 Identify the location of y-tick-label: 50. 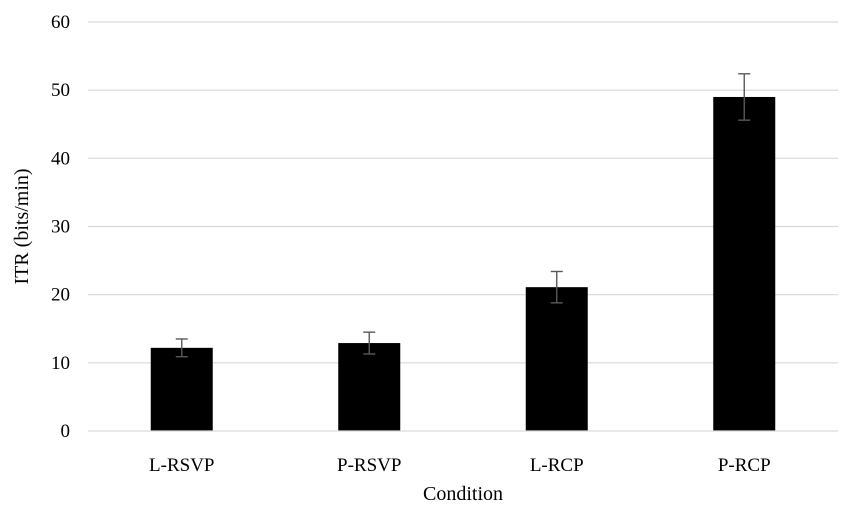
(60, 90).